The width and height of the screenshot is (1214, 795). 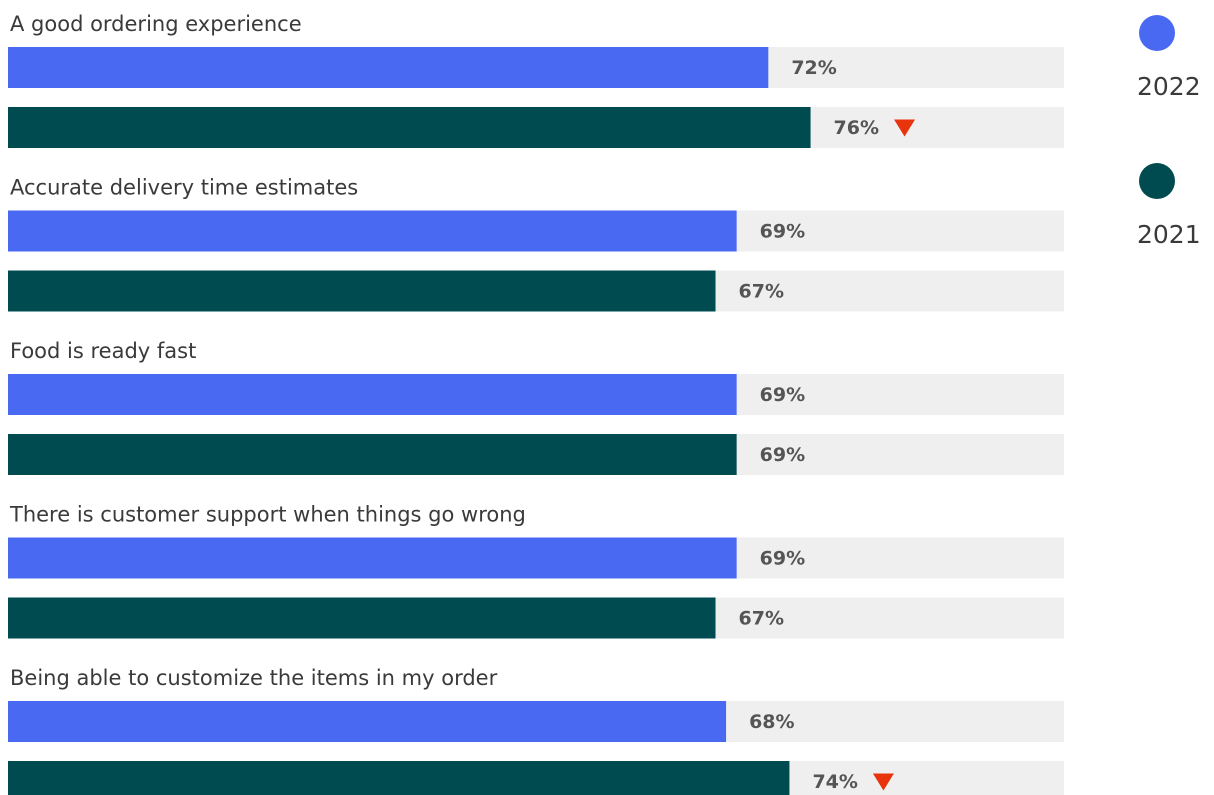 What do you see at coordinates (813, 68) in the screenshot?
I see `value-label: 72%` at bounding box center [813, 68].